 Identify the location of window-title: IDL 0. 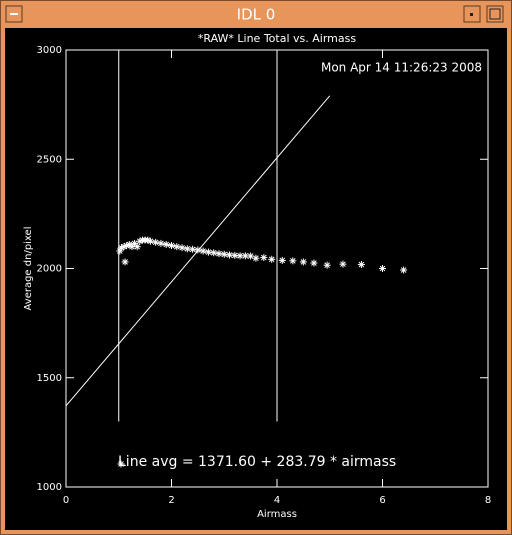
(256, 15).